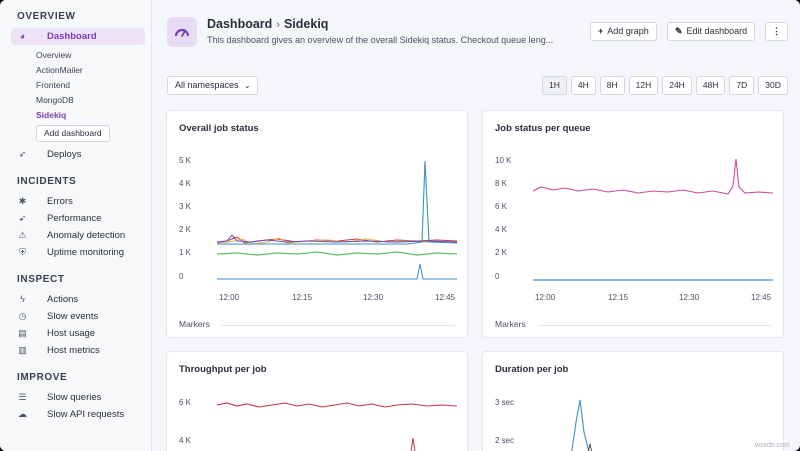  Describe the element at coordinates (653, 297) in the screenshot. I see `x-axis-ticks: 12:00 12:15 12:30 12:45` at that location.